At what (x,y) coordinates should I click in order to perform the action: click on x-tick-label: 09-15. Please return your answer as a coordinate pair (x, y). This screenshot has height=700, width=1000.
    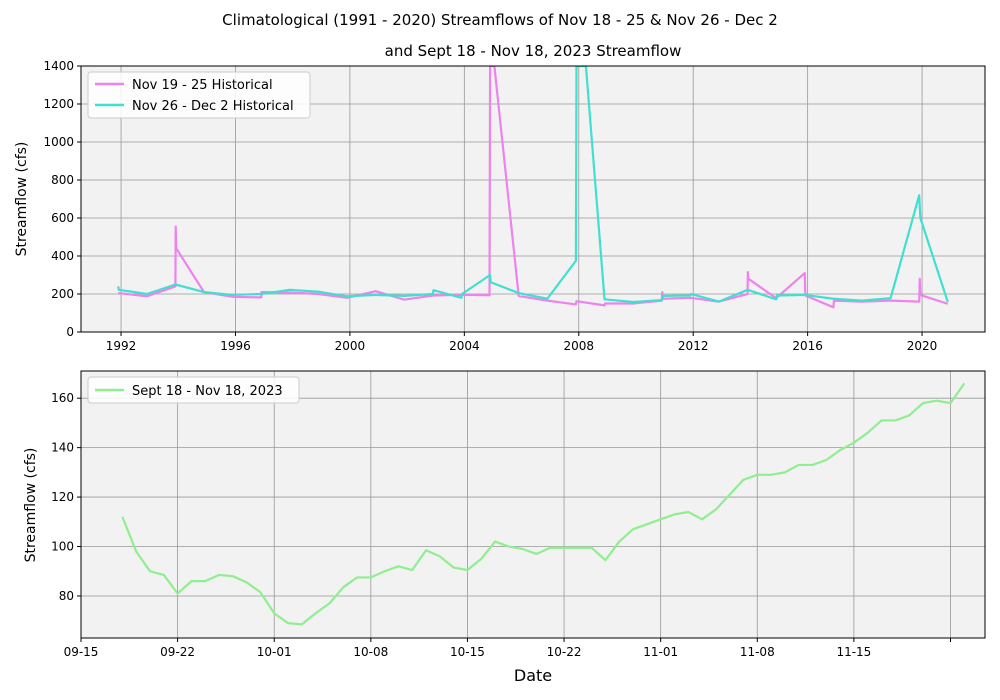
    Looking at the image, I should click on (81, 652).